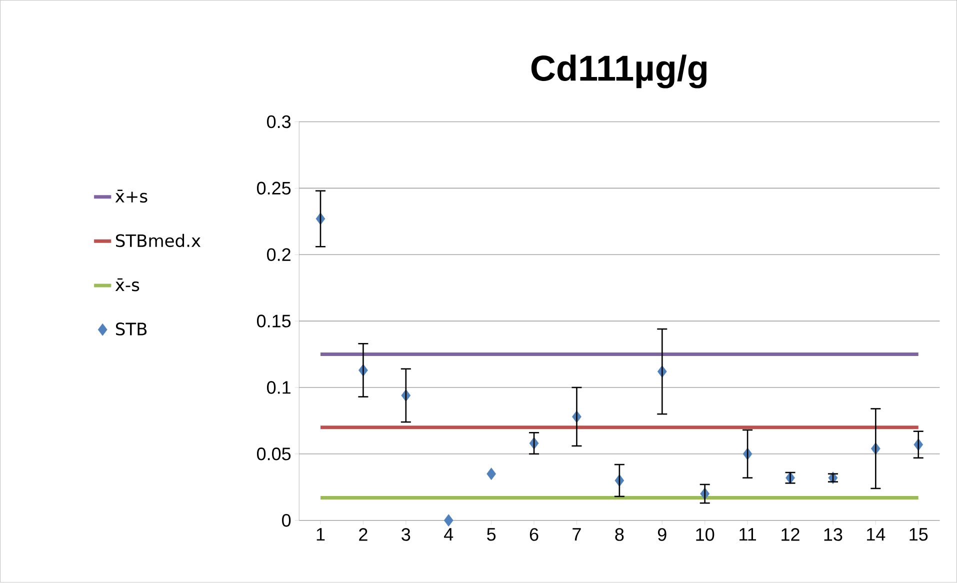 This screenshot has width=957, height=583. Describe the element at coordinates (919, 534) in the screenshot. I see `x-tick-label: 15` at that location.